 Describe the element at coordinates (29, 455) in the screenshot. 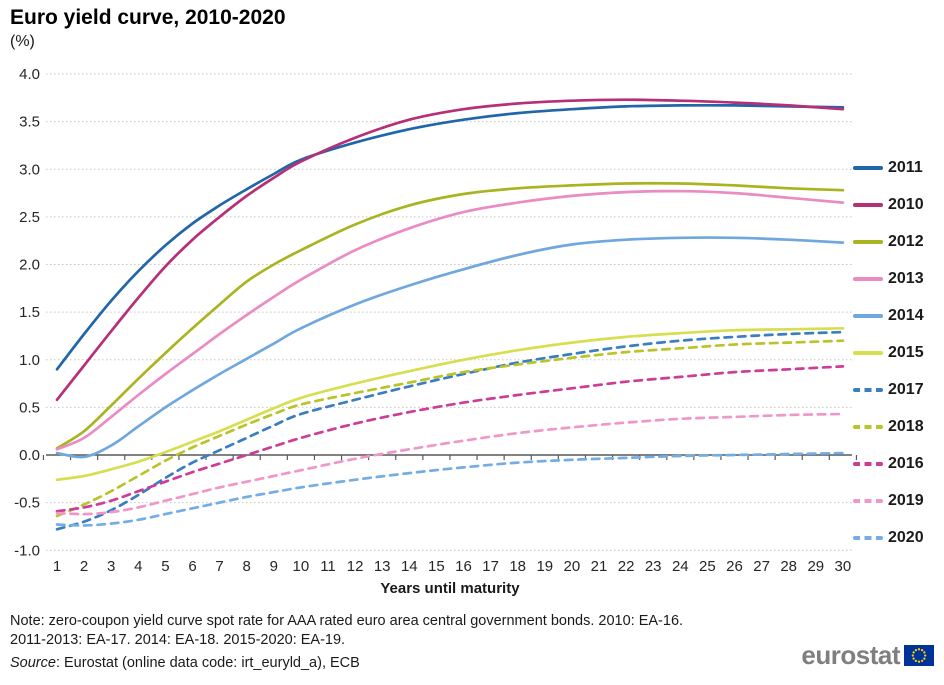

I see `y-tick-label: 0.0` at that location.